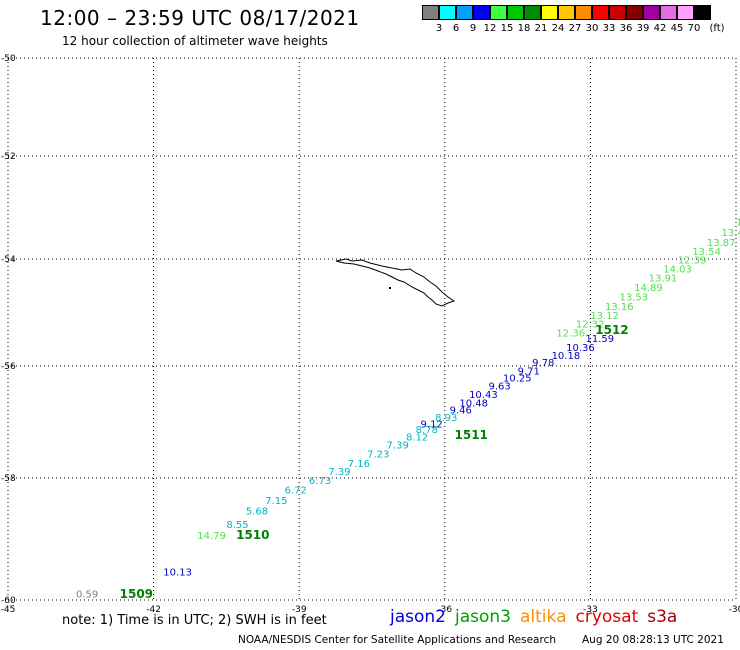 The height and width of the screenshot is (650, 740). Describe the element at coordinates (136, 594) in the screenshot. I see `track-id-label: 1509` at that location.